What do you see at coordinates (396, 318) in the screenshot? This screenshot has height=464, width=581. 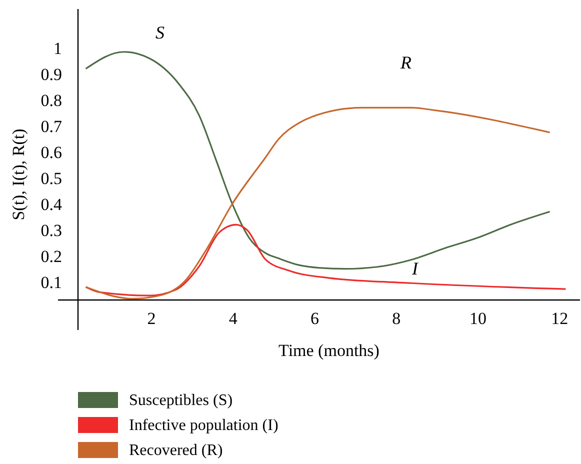 I see `x-tick-label: 8` at bounding box center [396, 318].